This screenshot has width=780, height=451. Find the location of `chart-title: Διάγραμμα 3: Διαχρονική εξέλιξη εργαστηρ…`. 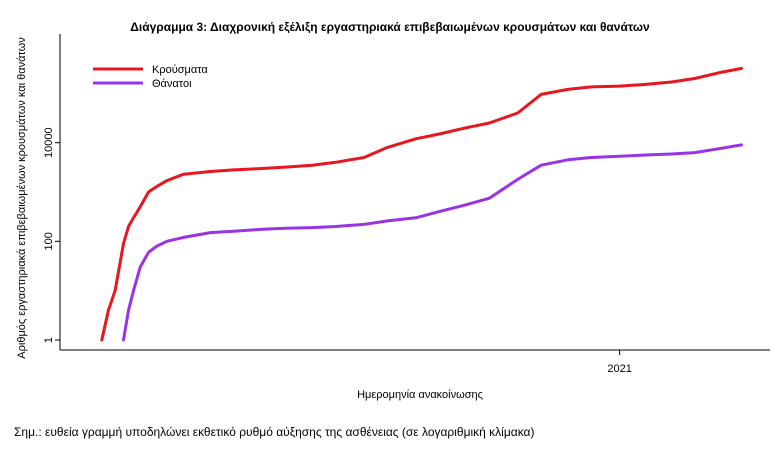

chart-title: Διάγραμμα 3: Διαχρονική εξέλιξη εργαστηρ… is located at coordinates (390, 27).